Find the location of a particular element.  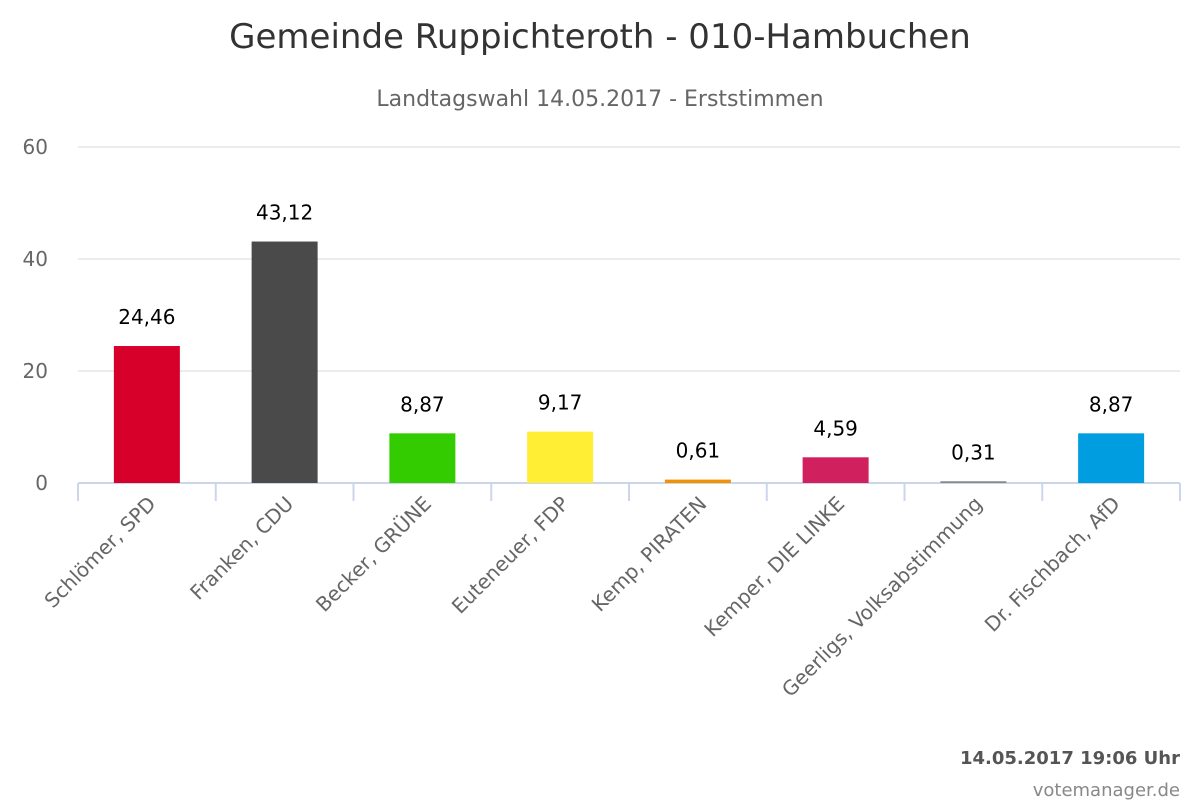

data-label: 9,17 is located at coordinates (560, 403).